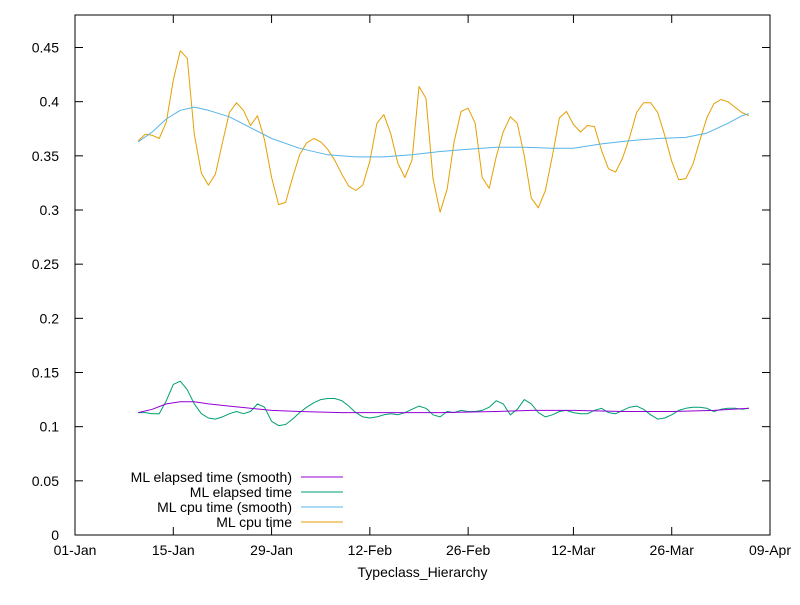  What do you see at coordinates (770, 550) in the screenshot?
I see `x-tick-label: 09-Apr` at bounding box center [770, 550].